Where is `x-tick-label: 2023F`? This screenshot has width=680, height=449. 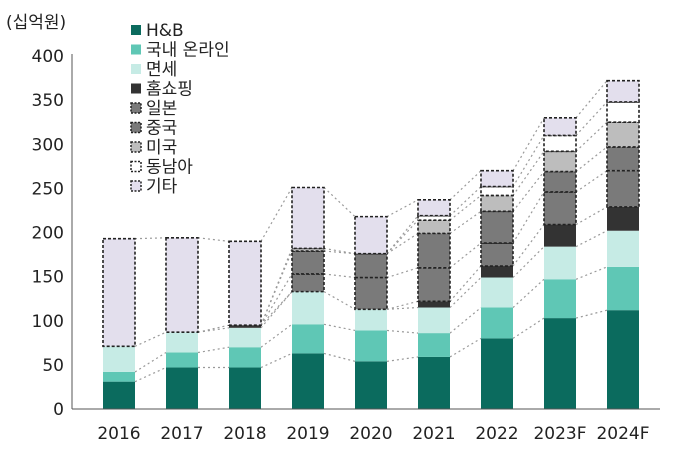 x-tick-label: 2023F is located at coordinates (559, 434).